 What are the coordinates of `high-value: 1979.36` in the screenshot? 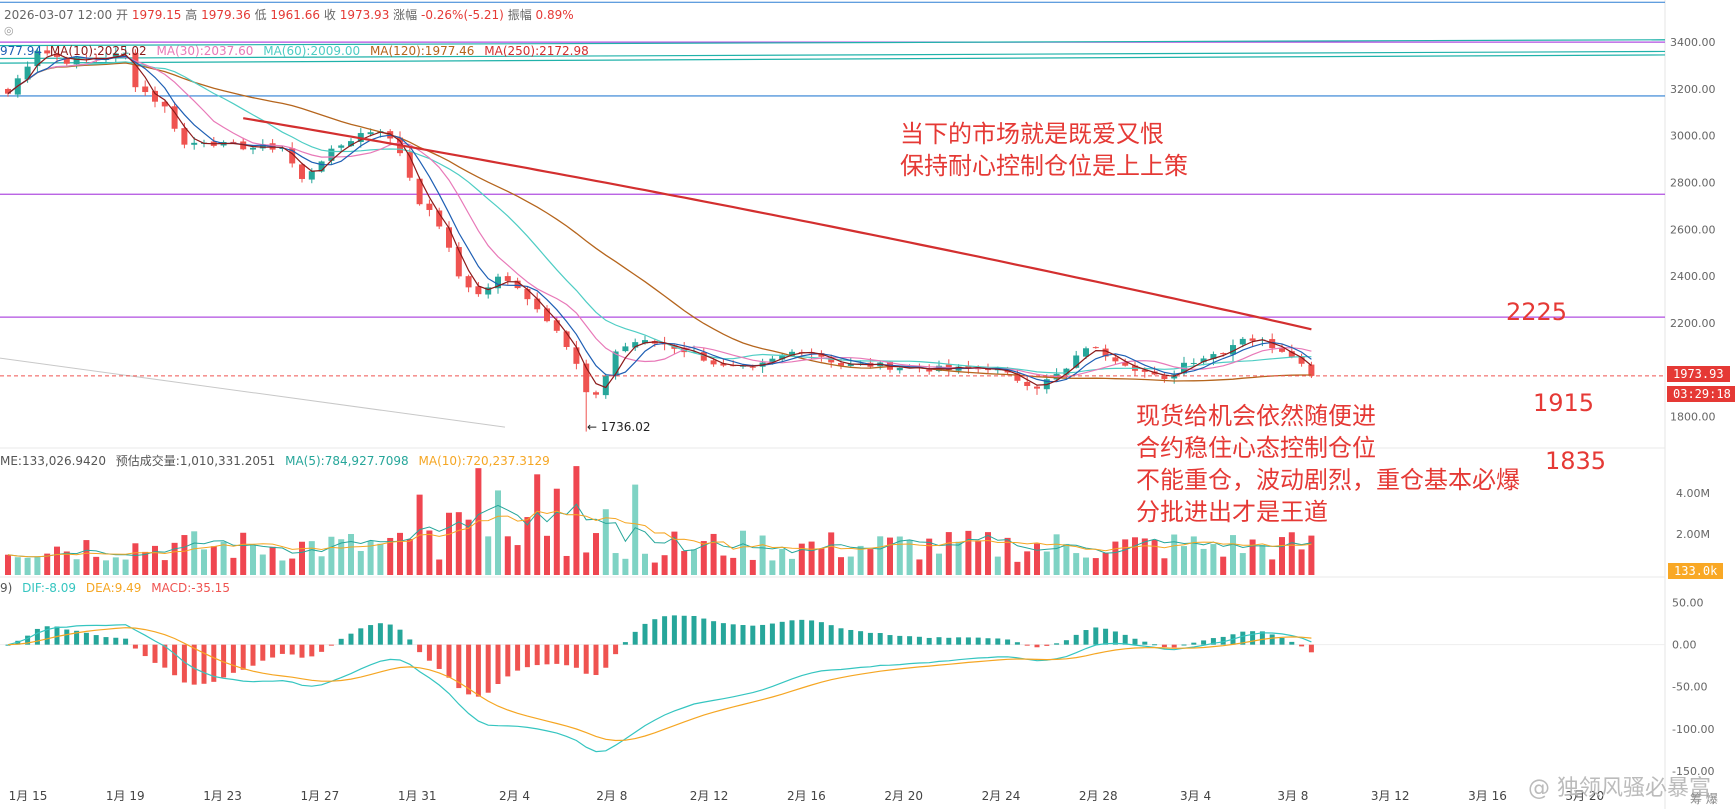 It's located at (226, 15).